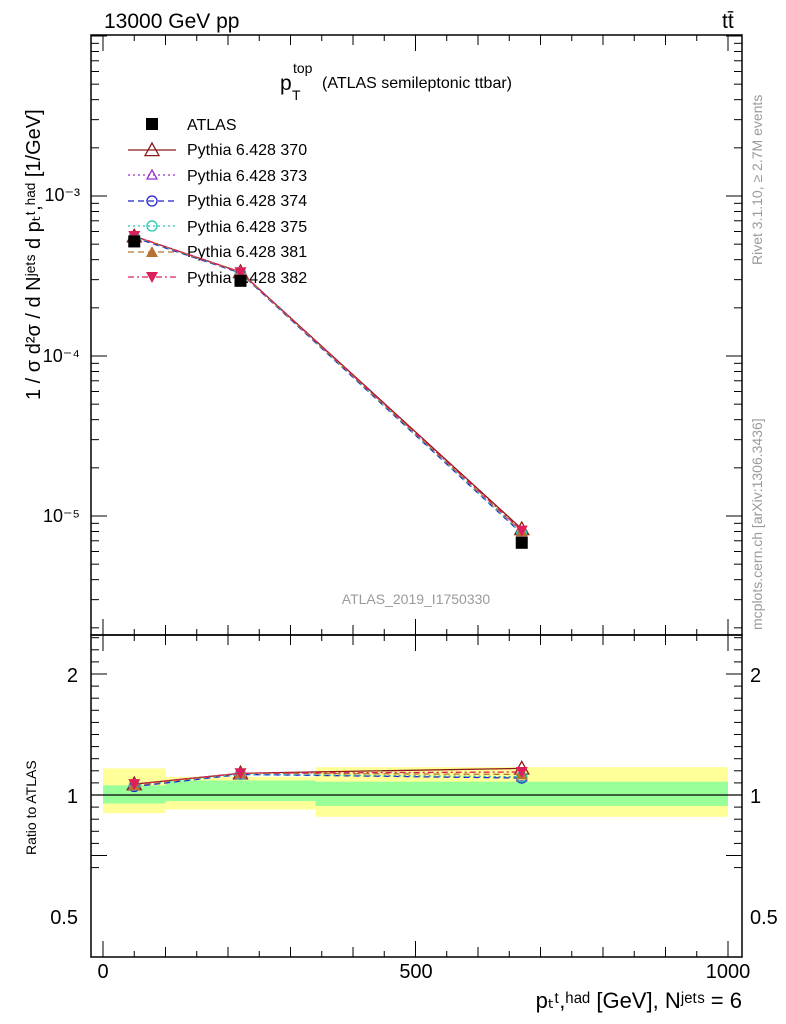 Image resolution: width=786 pixels, height=1024 pixels. I want to click on plot-title-main: p, so click(286, 83).